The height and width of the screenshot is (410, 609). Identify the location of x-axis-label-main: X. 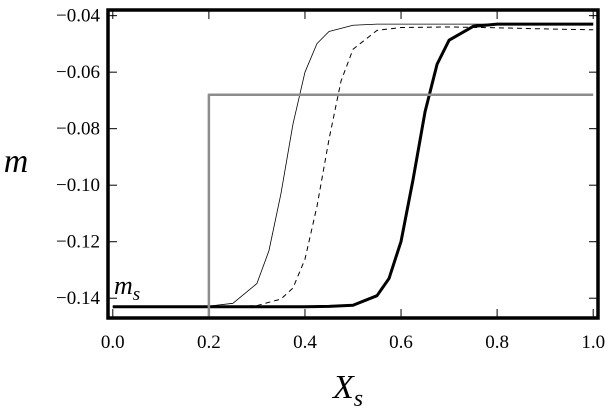
(343, 387).